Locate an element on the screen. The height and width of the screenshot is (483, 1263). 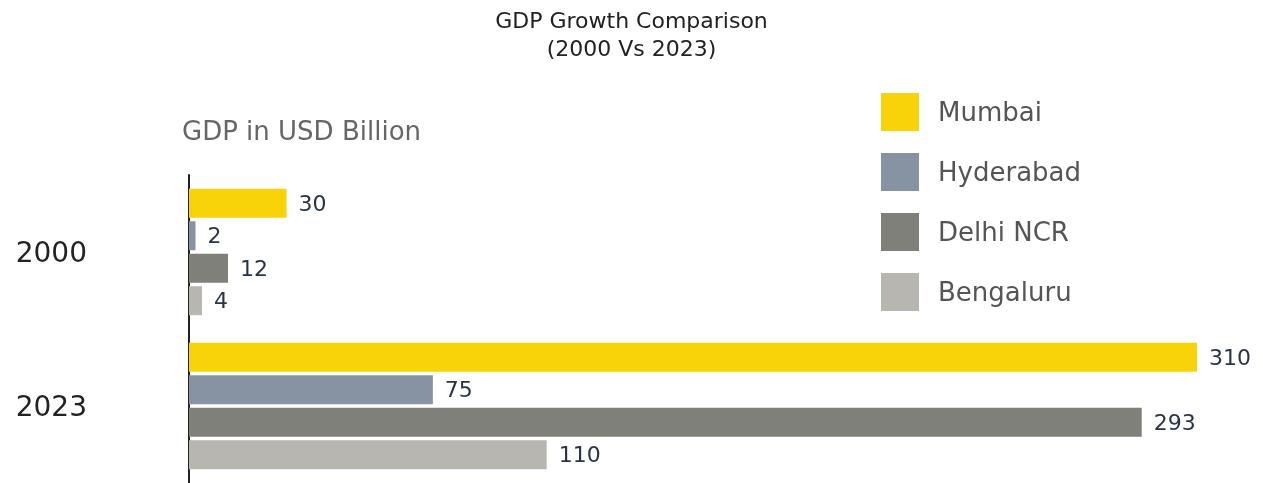
data-label: 293 is located at coordinates (1174, 422).